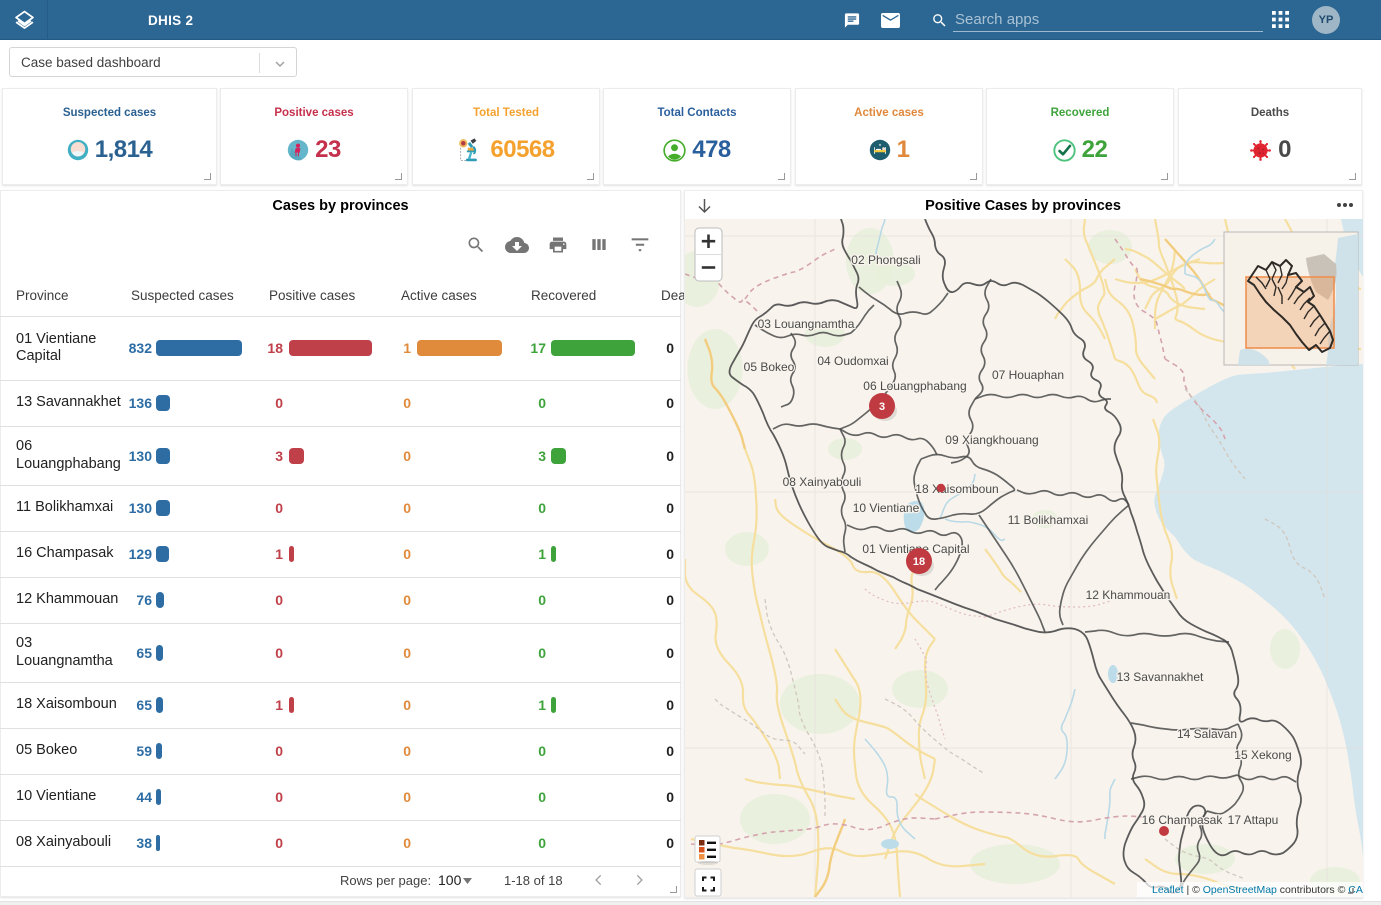 This screenshot has height=905, width=1381. What do you see at coordinates (1183, 820) in the screenshot?
I see `svg-text: 16 Champasak` at bounding box center [1183, 820].